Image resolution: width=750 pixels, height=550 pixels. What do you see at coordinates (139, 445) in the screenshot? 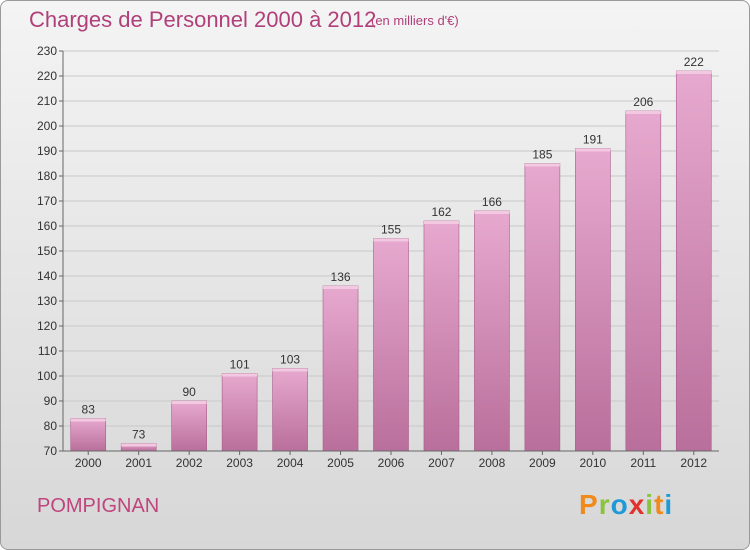
I see `bar-top-2001` at bounding box center [139, 445].